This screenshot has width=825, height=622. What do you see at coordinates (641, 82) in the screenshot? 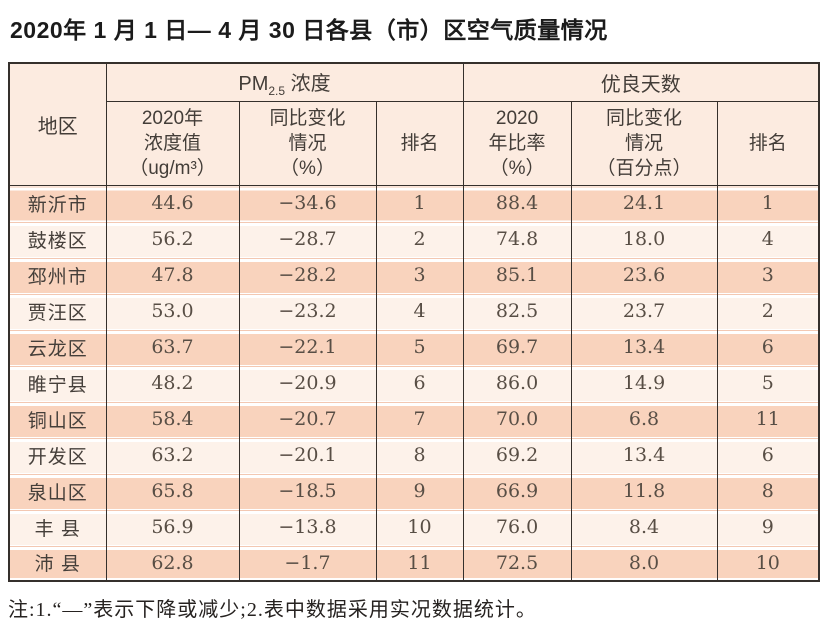
I see `header-group-good-days: 优良天数` at bounding box center [641, 82].